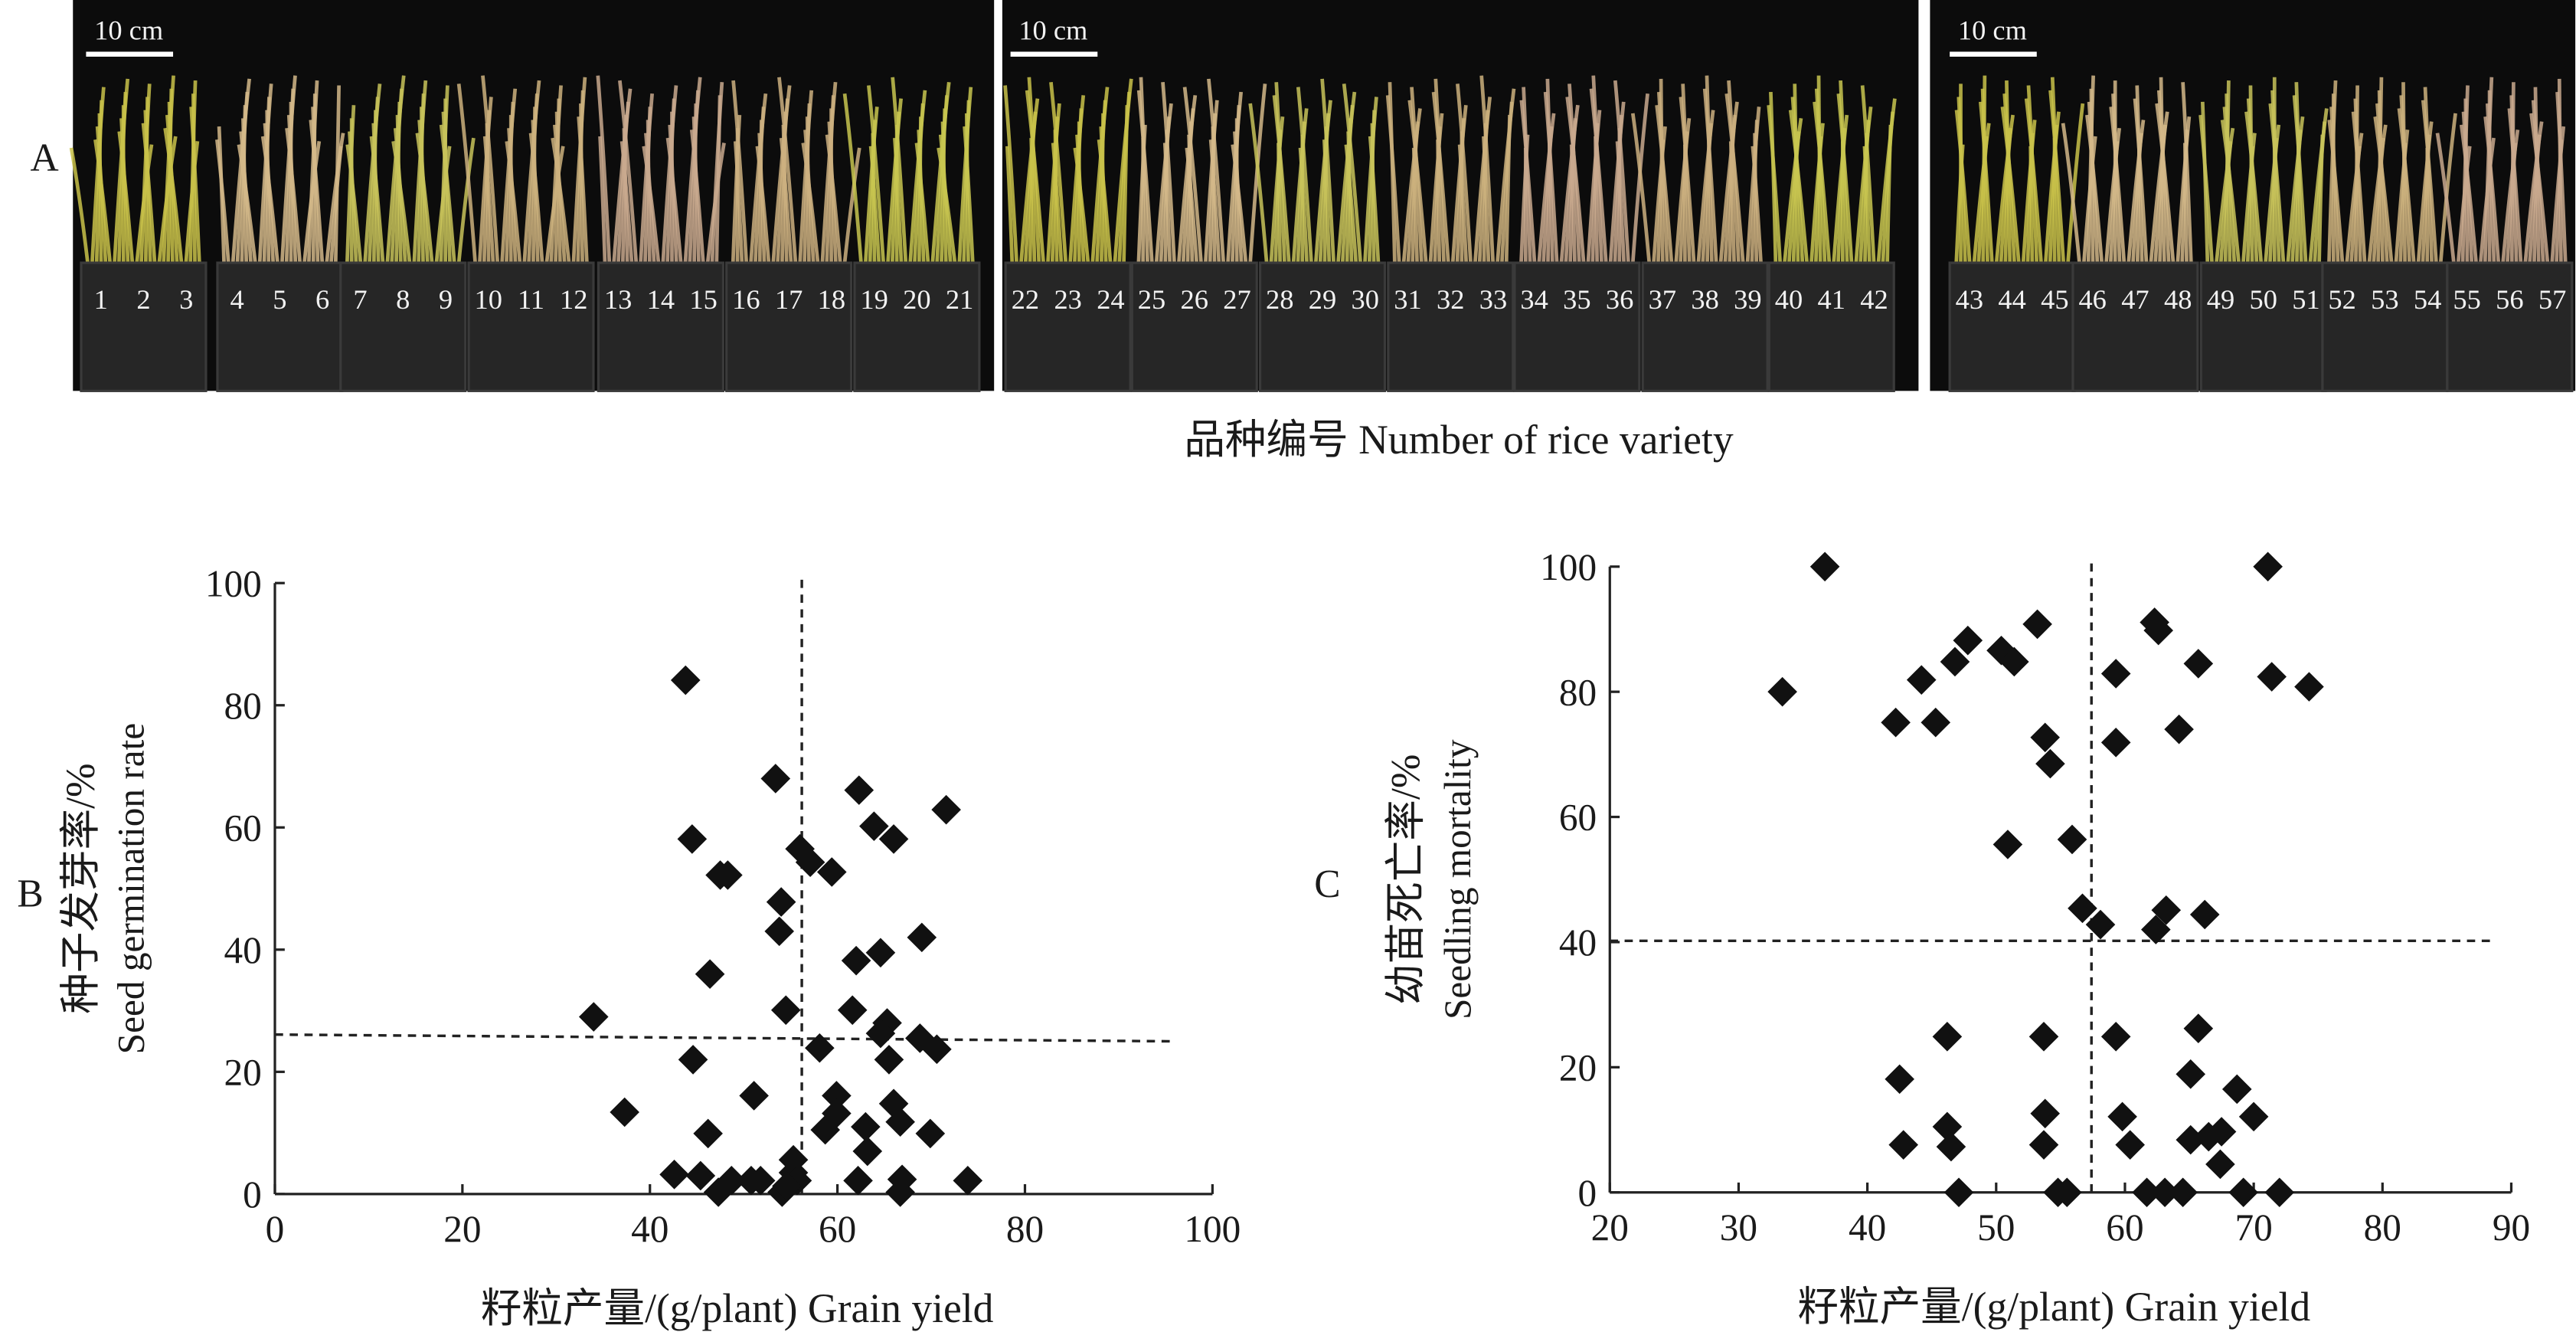  Describe the element at coordinates (2178, 299) in the screenshot. I see `variety-number: 48` at that location.